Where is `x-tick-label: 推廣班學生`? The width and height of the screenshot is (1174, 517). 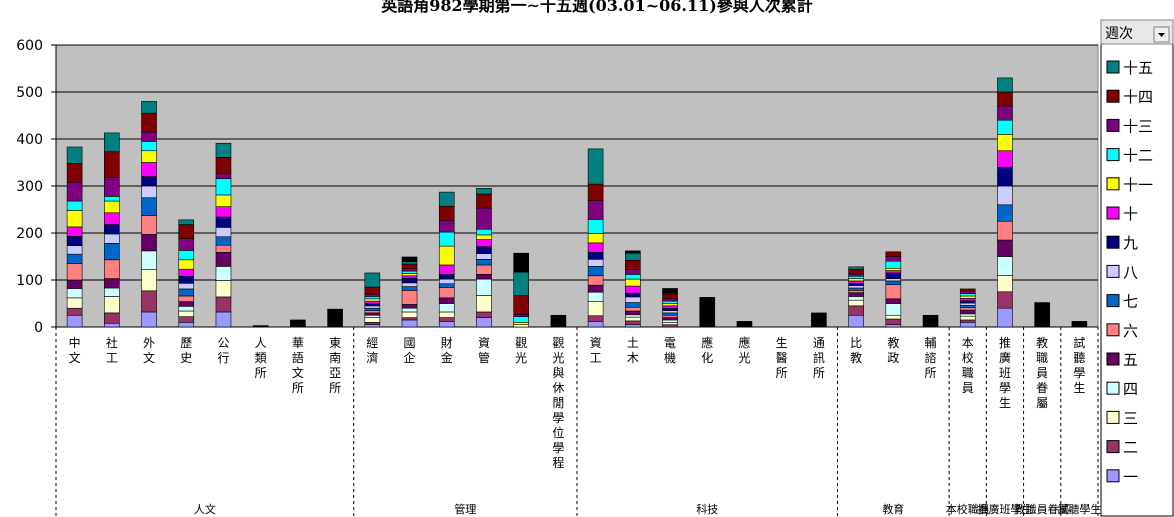 x-tick-label: 推廣班學生 is located at coordinates (1005, 373).